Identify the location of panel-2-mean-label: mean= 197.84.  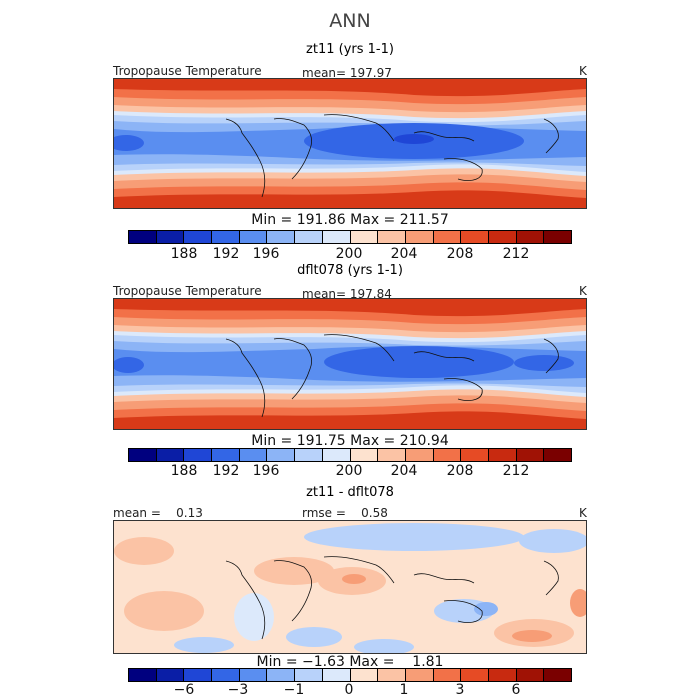
(347, 294).